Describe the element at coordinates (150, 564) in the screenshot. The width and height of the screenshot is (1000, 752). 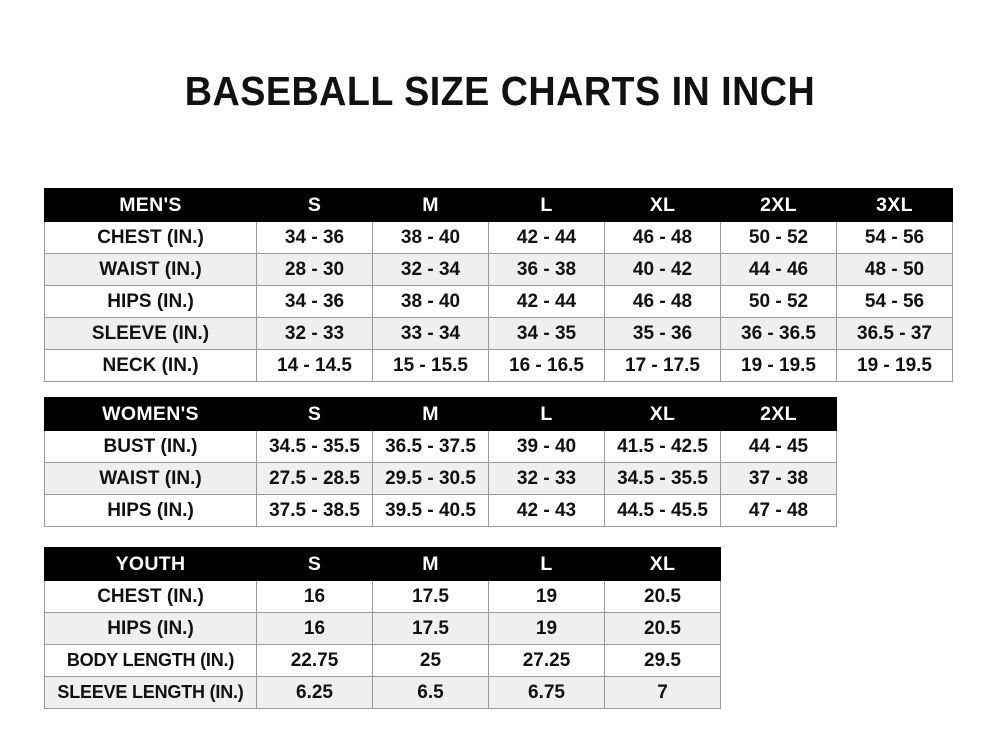
I see `column-header-category: YOUTH` at that location.